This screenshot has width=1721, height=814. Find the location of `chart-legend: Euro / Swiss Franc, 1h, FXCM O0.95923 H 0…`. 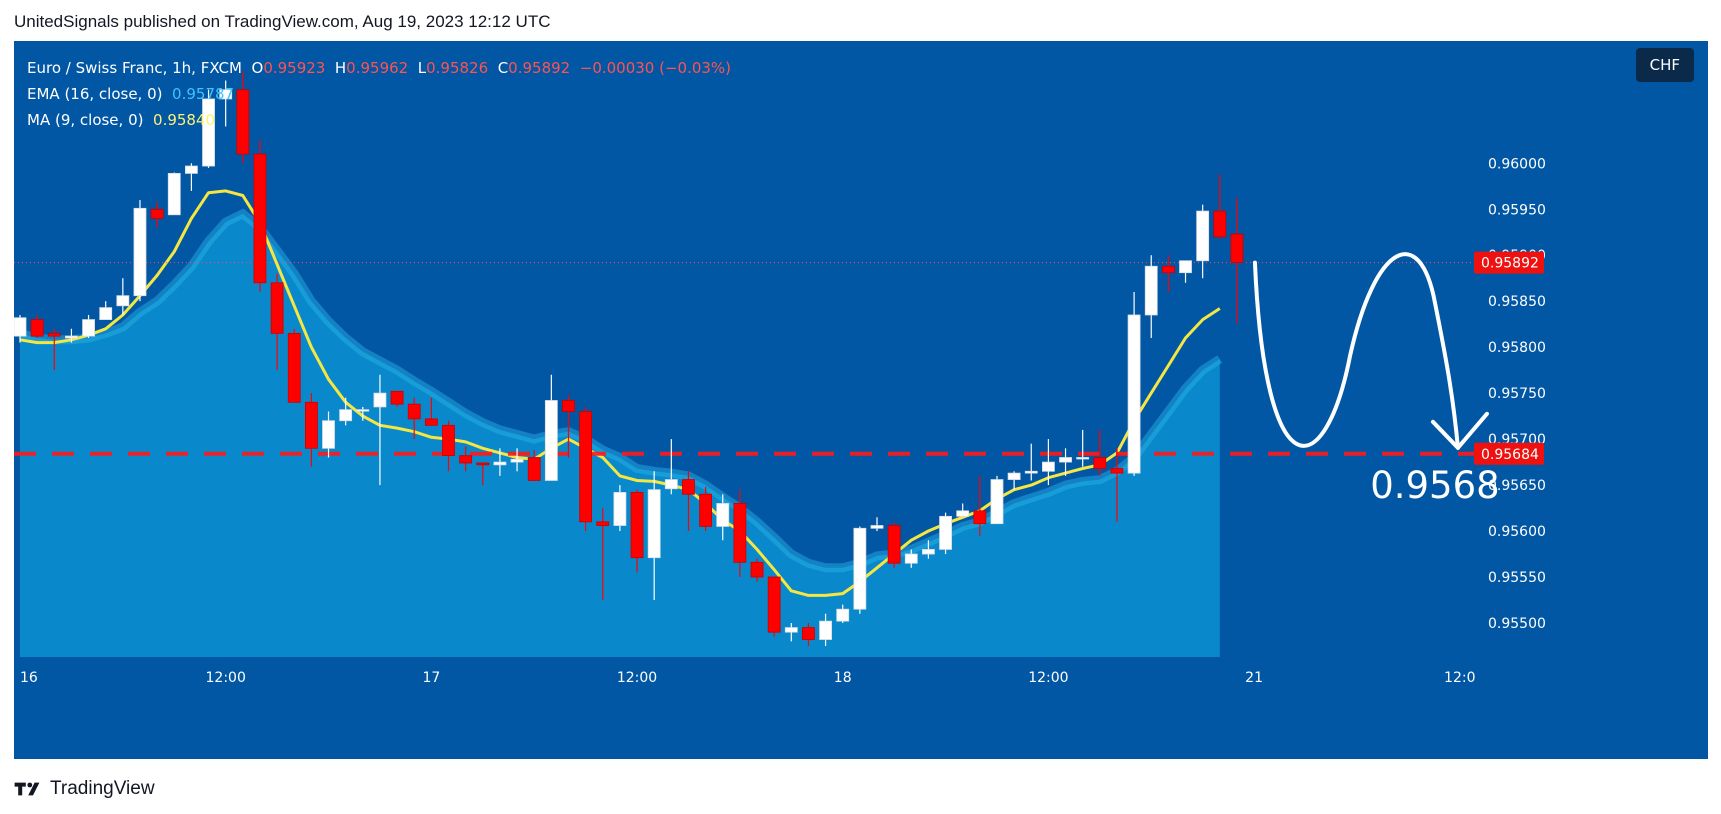

chart-legend: Euro / Swiss Franc, 1h, FXCM O0.95923 H 0… is located at coordinates (379, 94).